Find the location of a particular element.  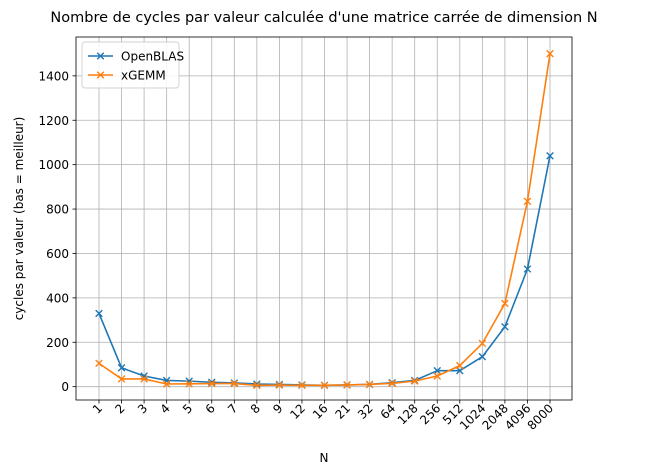

y-tick-label: 200 is located at coordinates (57, 343).